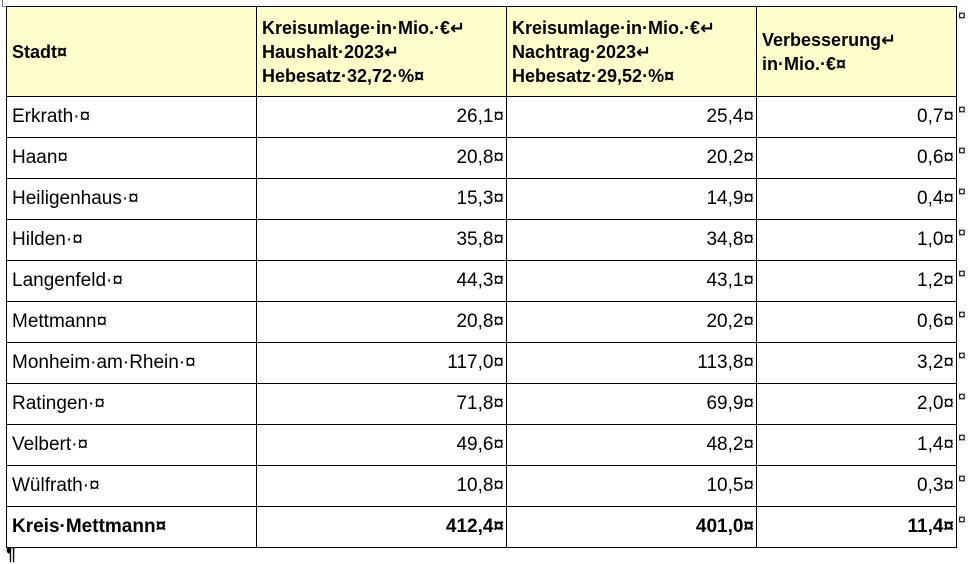 The image size is (977, 564). I want to click on table-row: Erkrath·¤ 26,1¤ 25,4¤ 0,7¤, so click(481, 117).